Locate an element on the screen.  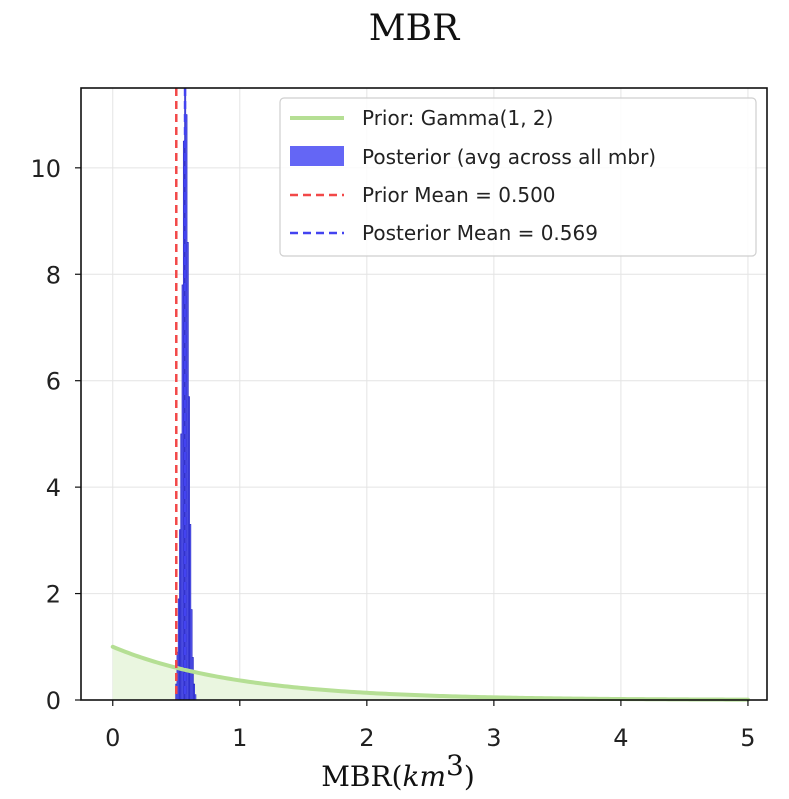
prior-line is located at coordinates (430, 673).